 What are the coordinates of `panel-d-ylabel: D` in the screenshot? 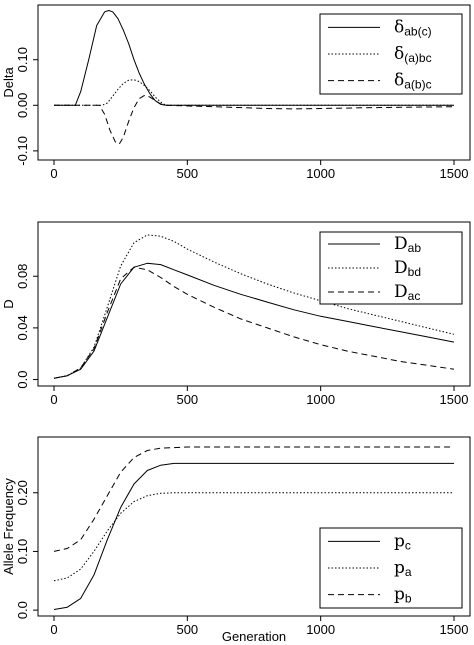 It's located at (8, 303).